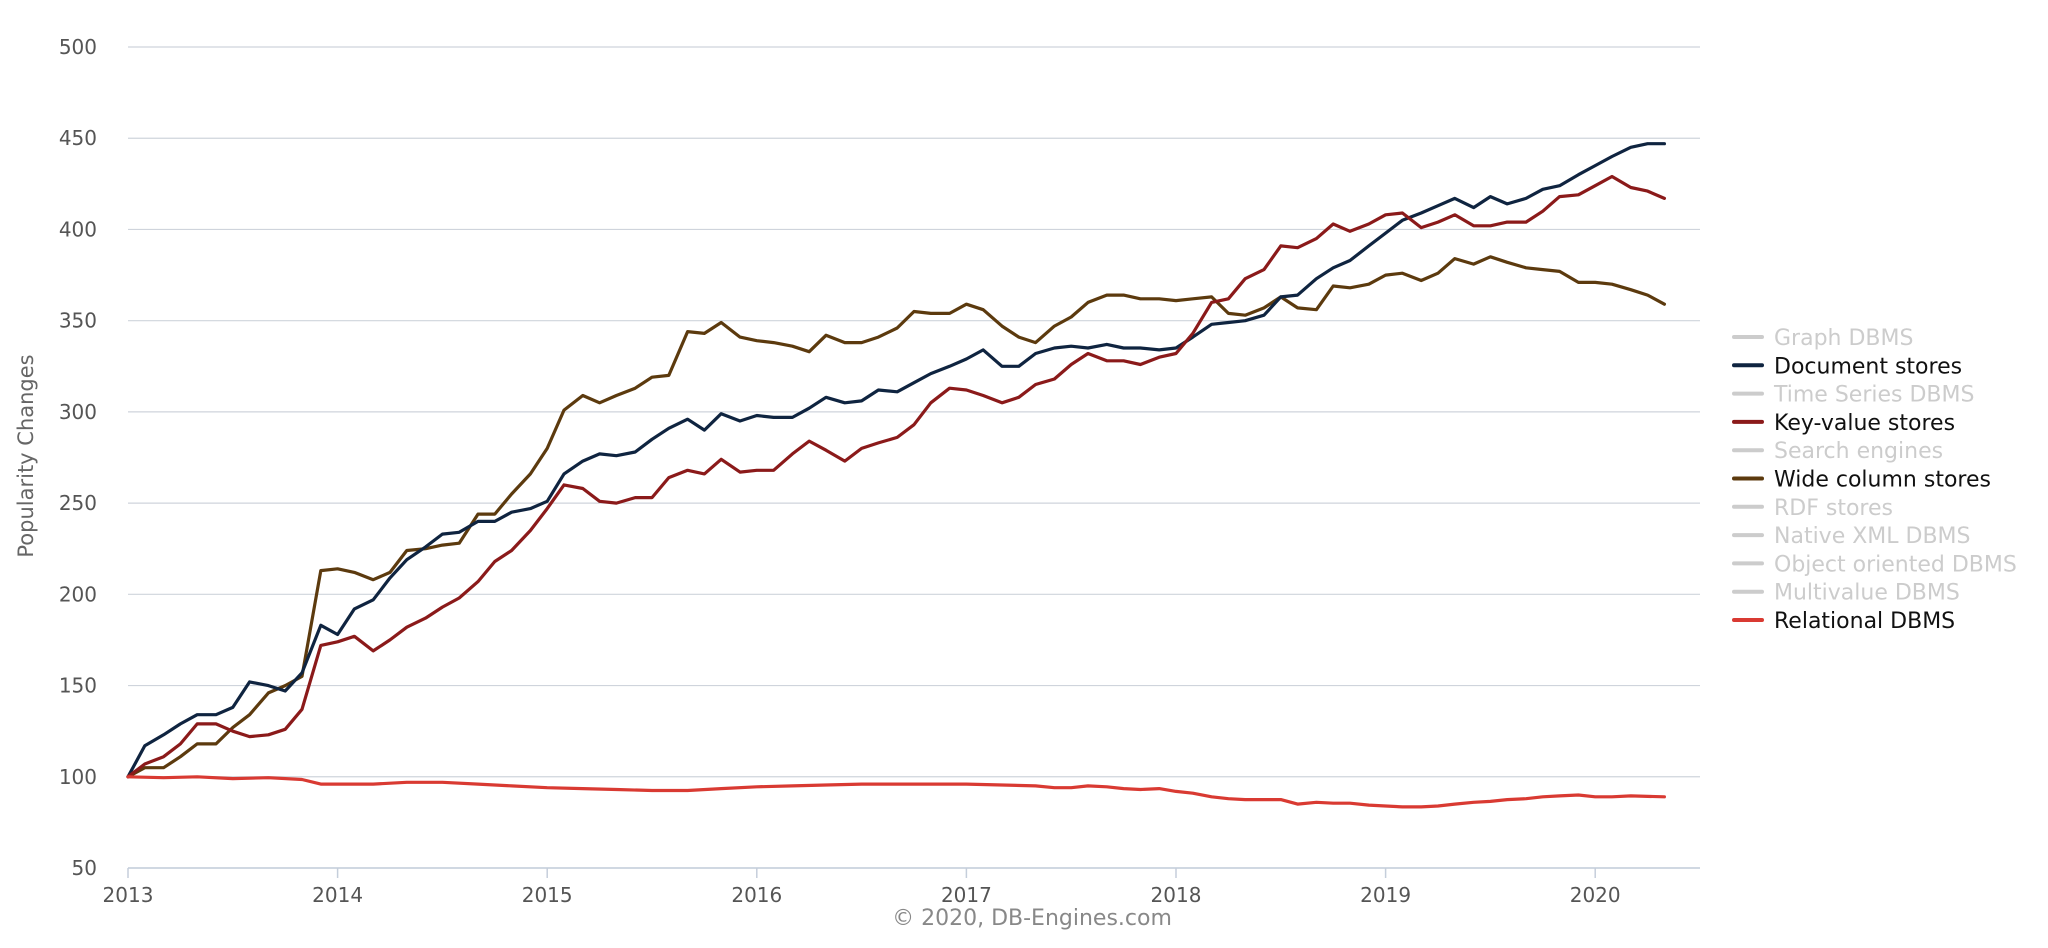 The width and height of the screenshot is (2048, 948). Describe the element at coordinates (78, 503) in the screenshot. I see `y-tick-label: 250` at that location.